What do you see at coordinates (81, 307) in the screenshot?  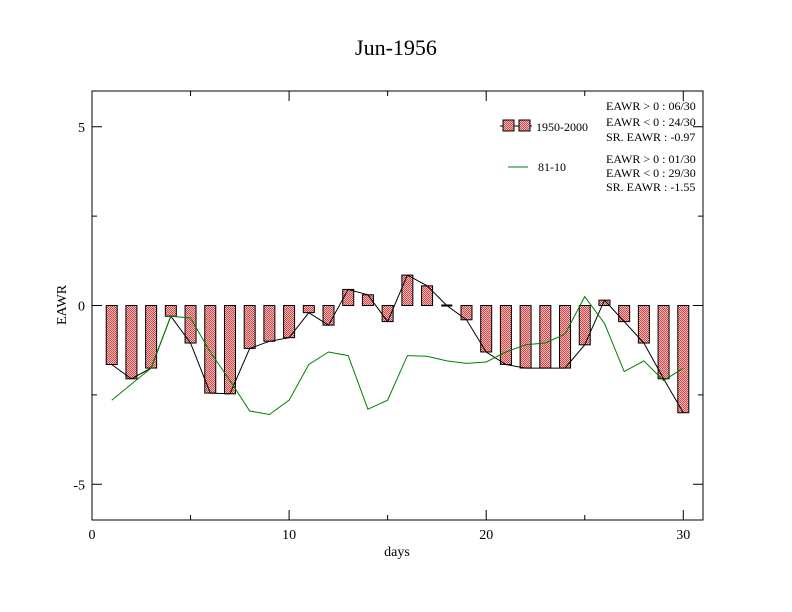 I see `y-tick-label-0: 0` at bounding box center [81, 307].